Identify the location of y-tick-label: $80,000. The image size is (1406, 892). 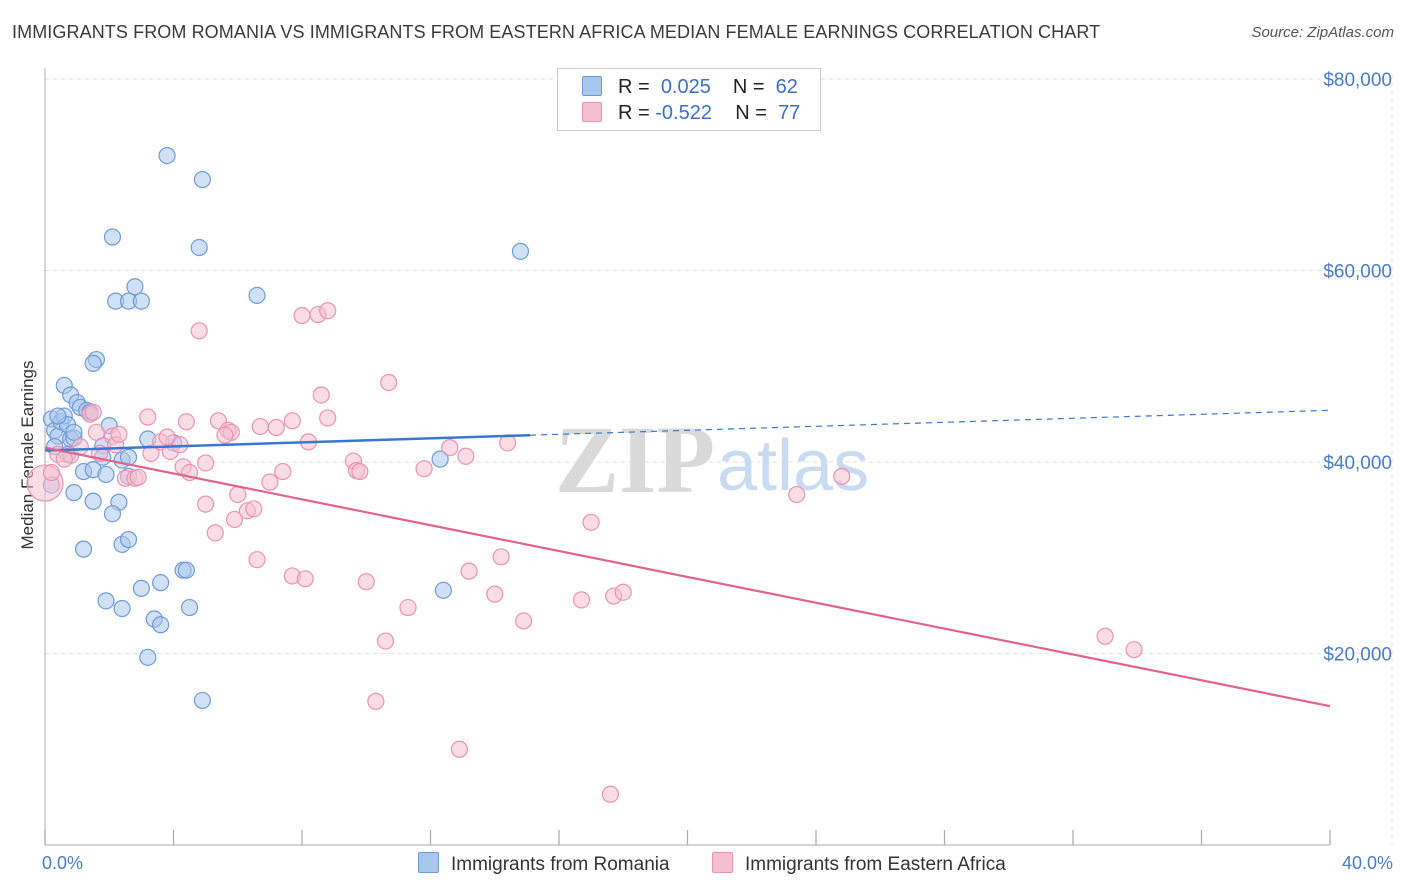
(1357, 80).